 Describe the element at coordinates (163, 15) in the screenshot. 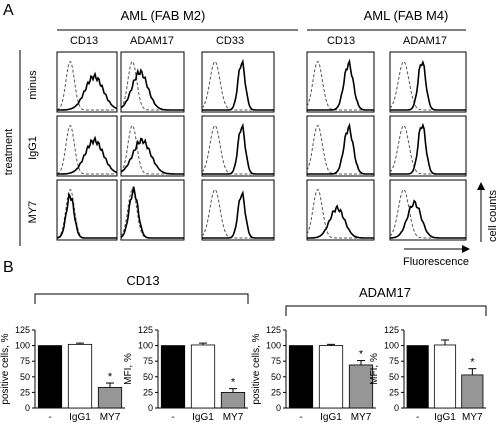

I see `group-title-m2: AML (FAB M2)` at that location.